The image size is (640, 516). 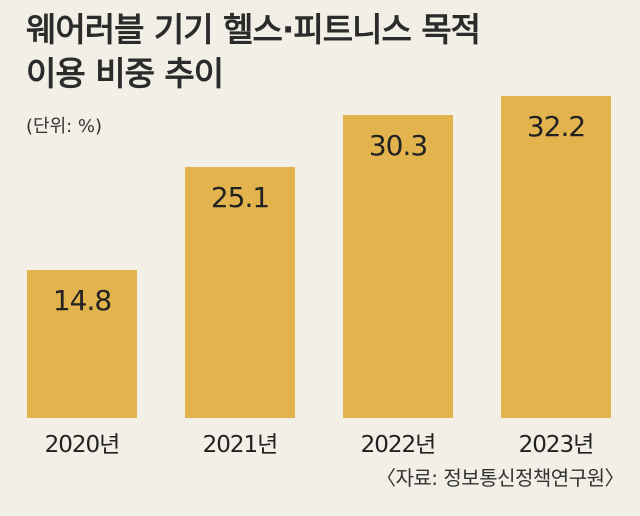 I want to click on chart-title-line1: 웨어러블 기기 헬스·피트니스 목적, so click(x=253, y=29).